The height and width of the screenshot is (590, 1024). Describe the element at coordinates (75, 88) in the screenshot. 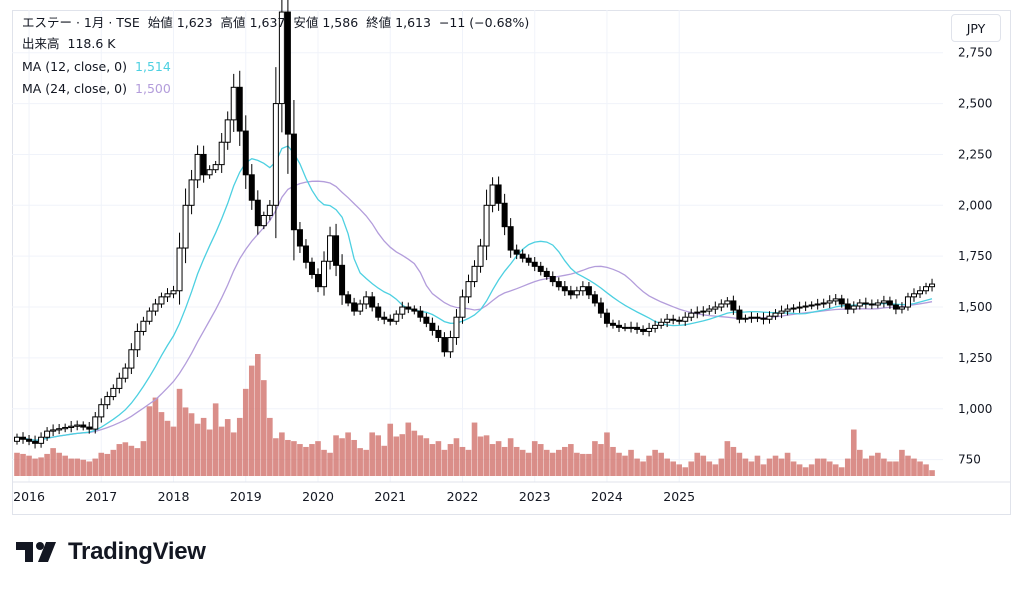

I see `ma24-label: MA (24, close, 0)` at that location.